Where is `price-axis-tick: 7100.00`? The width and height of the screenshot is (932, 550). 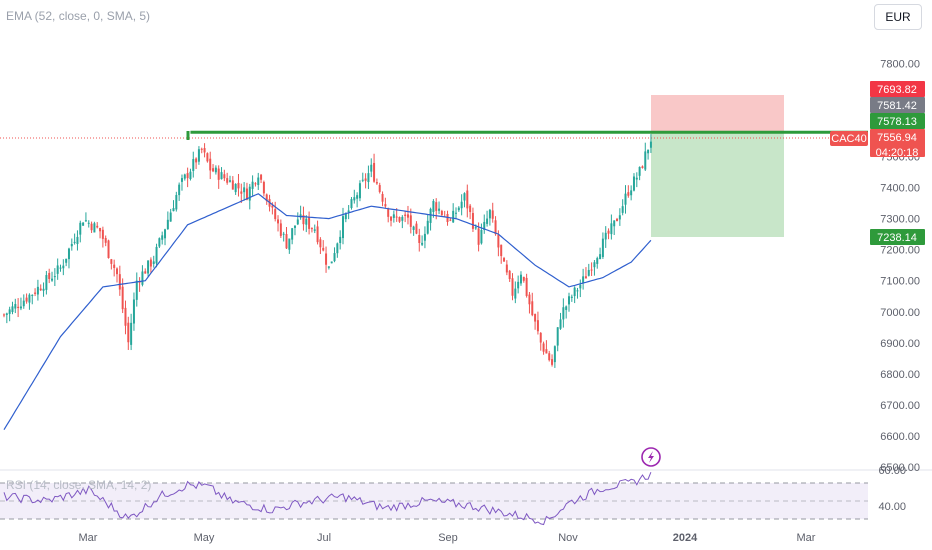 price-axis-tick: 7100.00 is located at coordinates (900, 282).